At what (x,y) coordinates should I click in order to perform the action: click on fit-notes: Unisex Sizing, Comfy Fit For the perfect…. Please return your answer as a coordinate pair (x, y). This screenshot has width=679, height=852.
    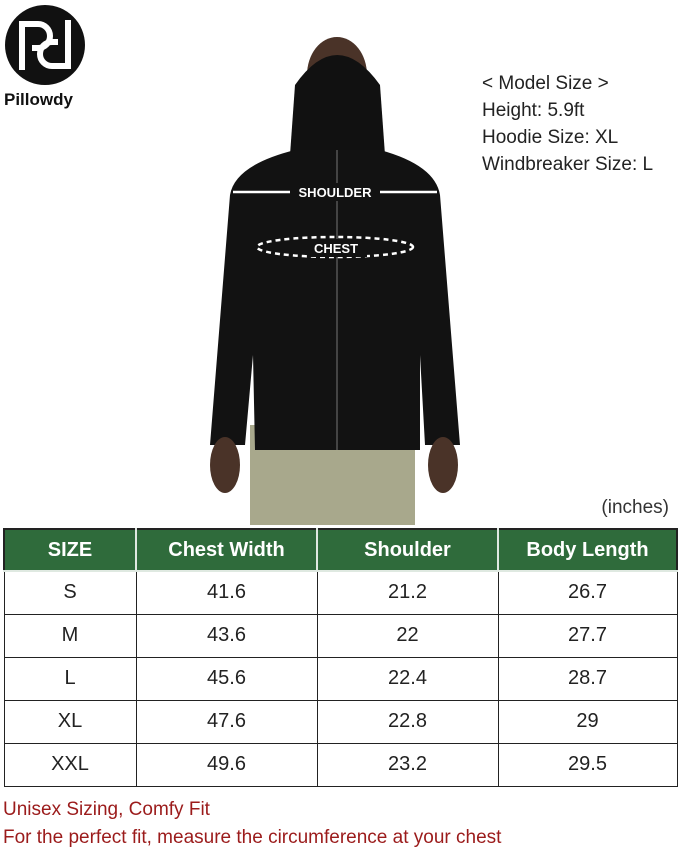
    Looking at the image, I should click on (252, 824).